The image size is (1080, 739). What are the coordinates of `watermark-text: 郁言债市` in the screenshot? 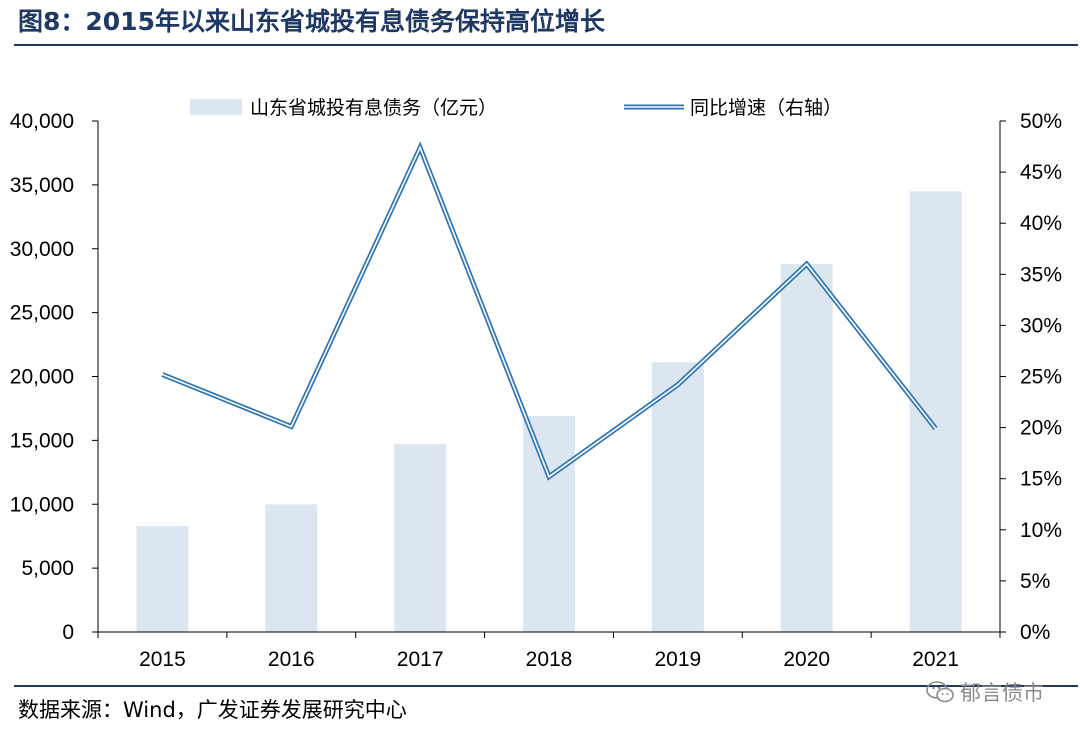 It's located at (1002, 693).